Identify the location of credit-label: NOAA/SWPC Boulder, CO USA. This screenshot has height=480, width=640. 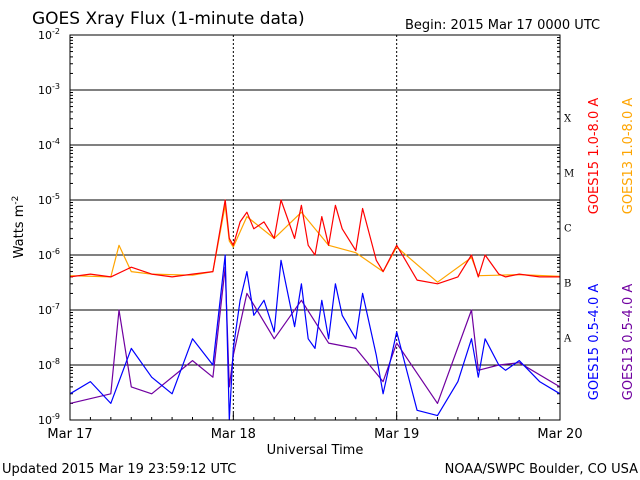
(541, 469).